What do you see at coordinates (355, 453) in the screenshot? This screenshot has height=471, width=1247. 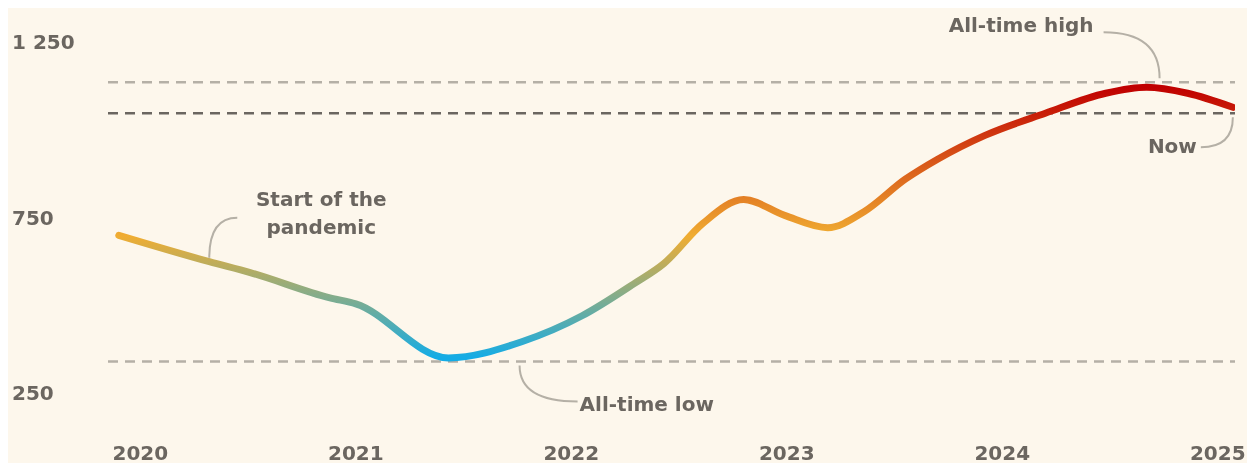 I see `x-tick-label: 2021` at bounding box center [355, 453].